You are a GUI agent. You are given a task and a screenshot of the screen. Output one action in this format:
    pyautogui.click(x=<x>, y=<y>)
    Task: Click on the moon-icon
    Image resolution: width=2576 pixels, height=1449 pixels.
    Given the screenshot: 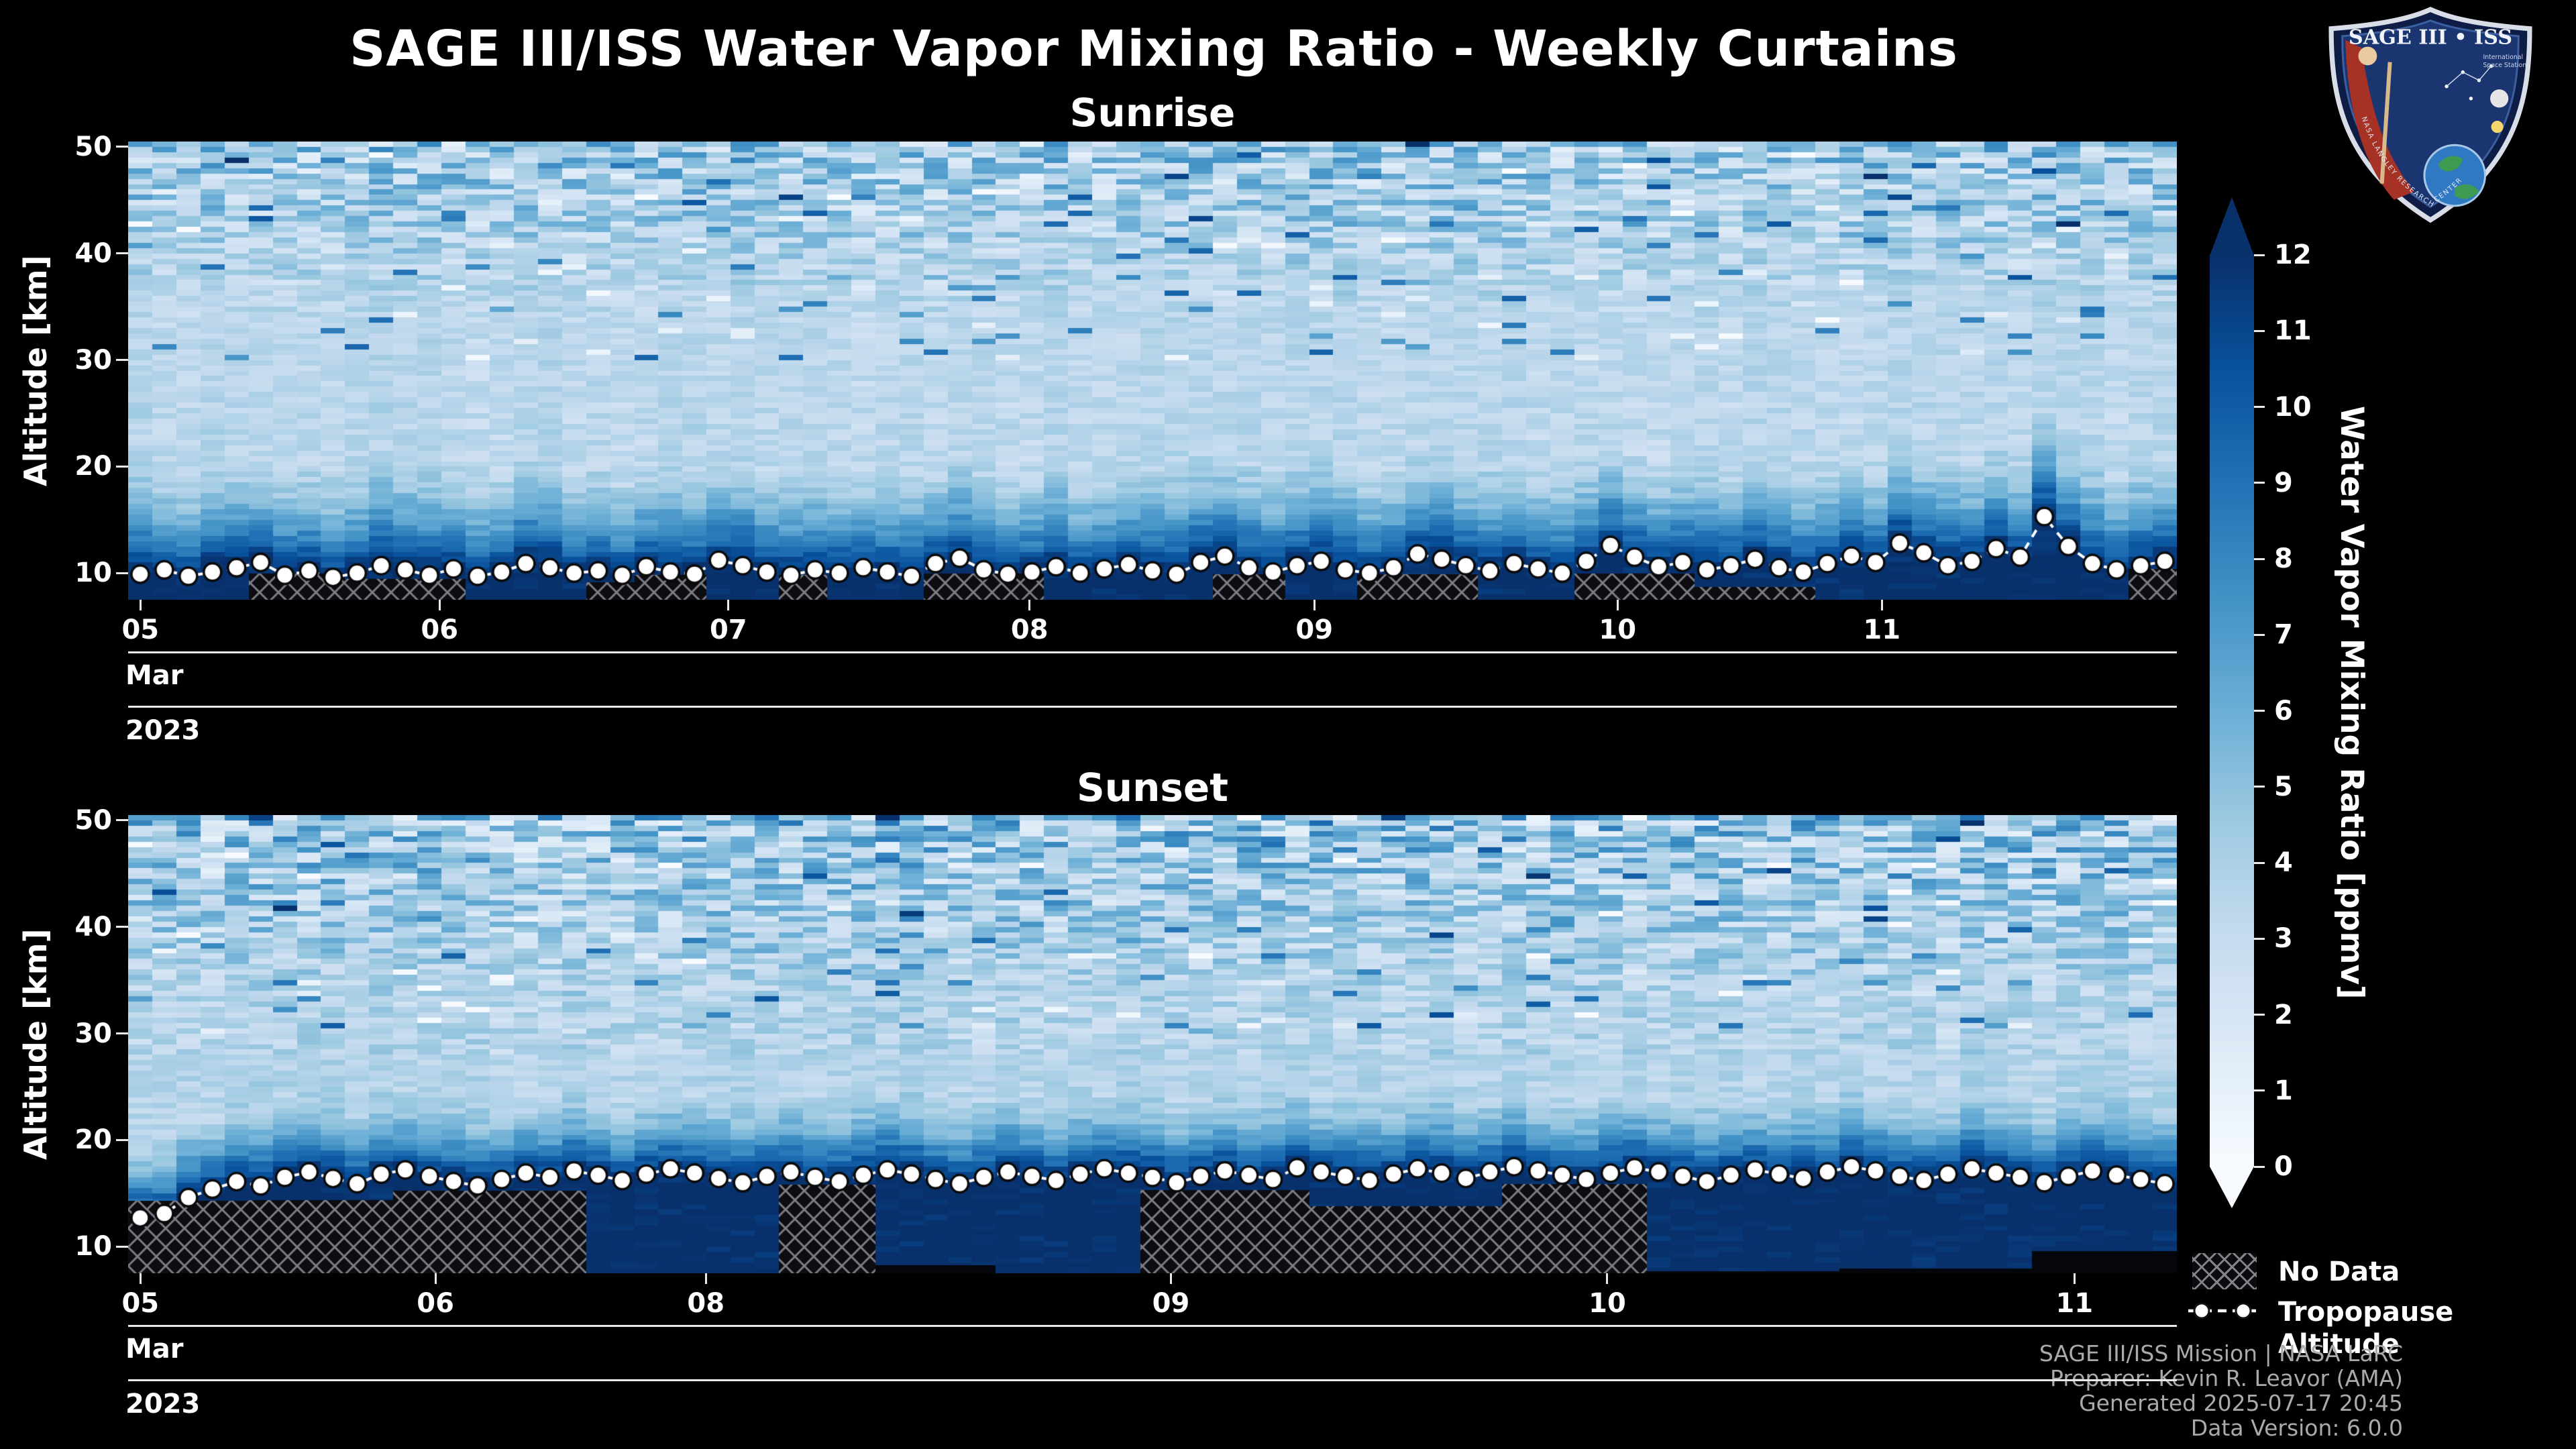 What is the action you would take?
    pyautogui.click(x=2499, y=98)
    